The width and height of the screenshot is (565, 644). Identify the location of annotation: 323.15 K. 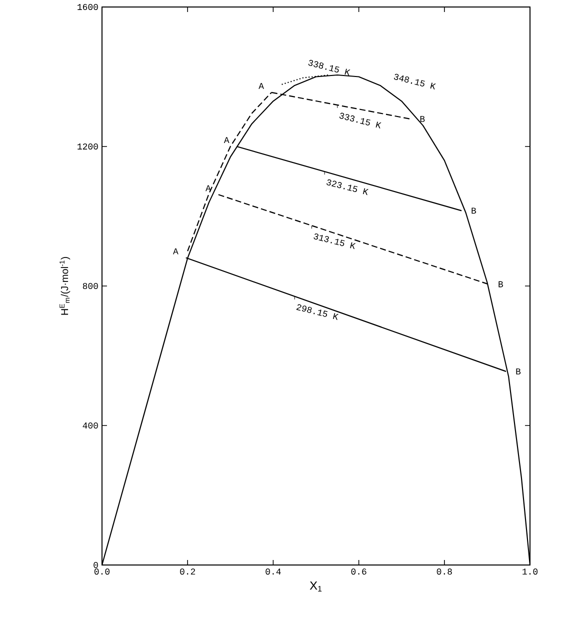
(347, 187).